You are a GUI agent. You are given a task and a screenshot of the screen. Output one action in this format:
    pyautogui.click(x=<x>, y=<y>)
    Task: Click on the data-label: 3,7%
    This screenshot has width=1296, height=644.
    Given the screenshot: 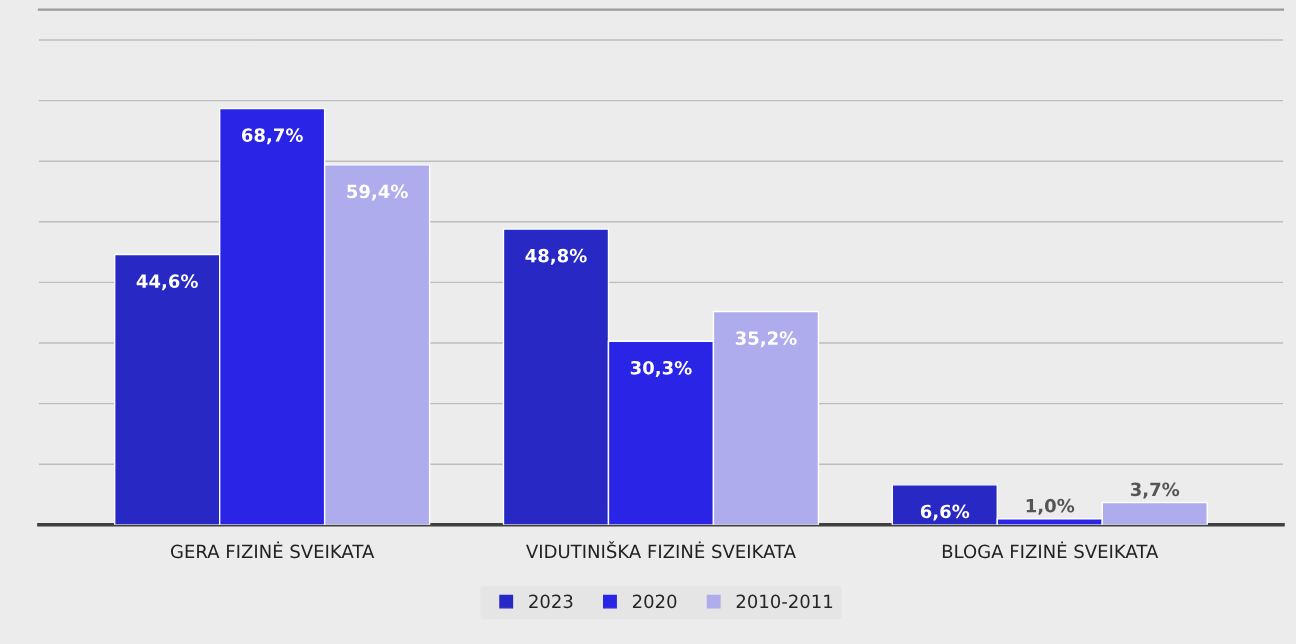 What is the action you would take?
    pyautogui.click(x=1155, y=490)
    